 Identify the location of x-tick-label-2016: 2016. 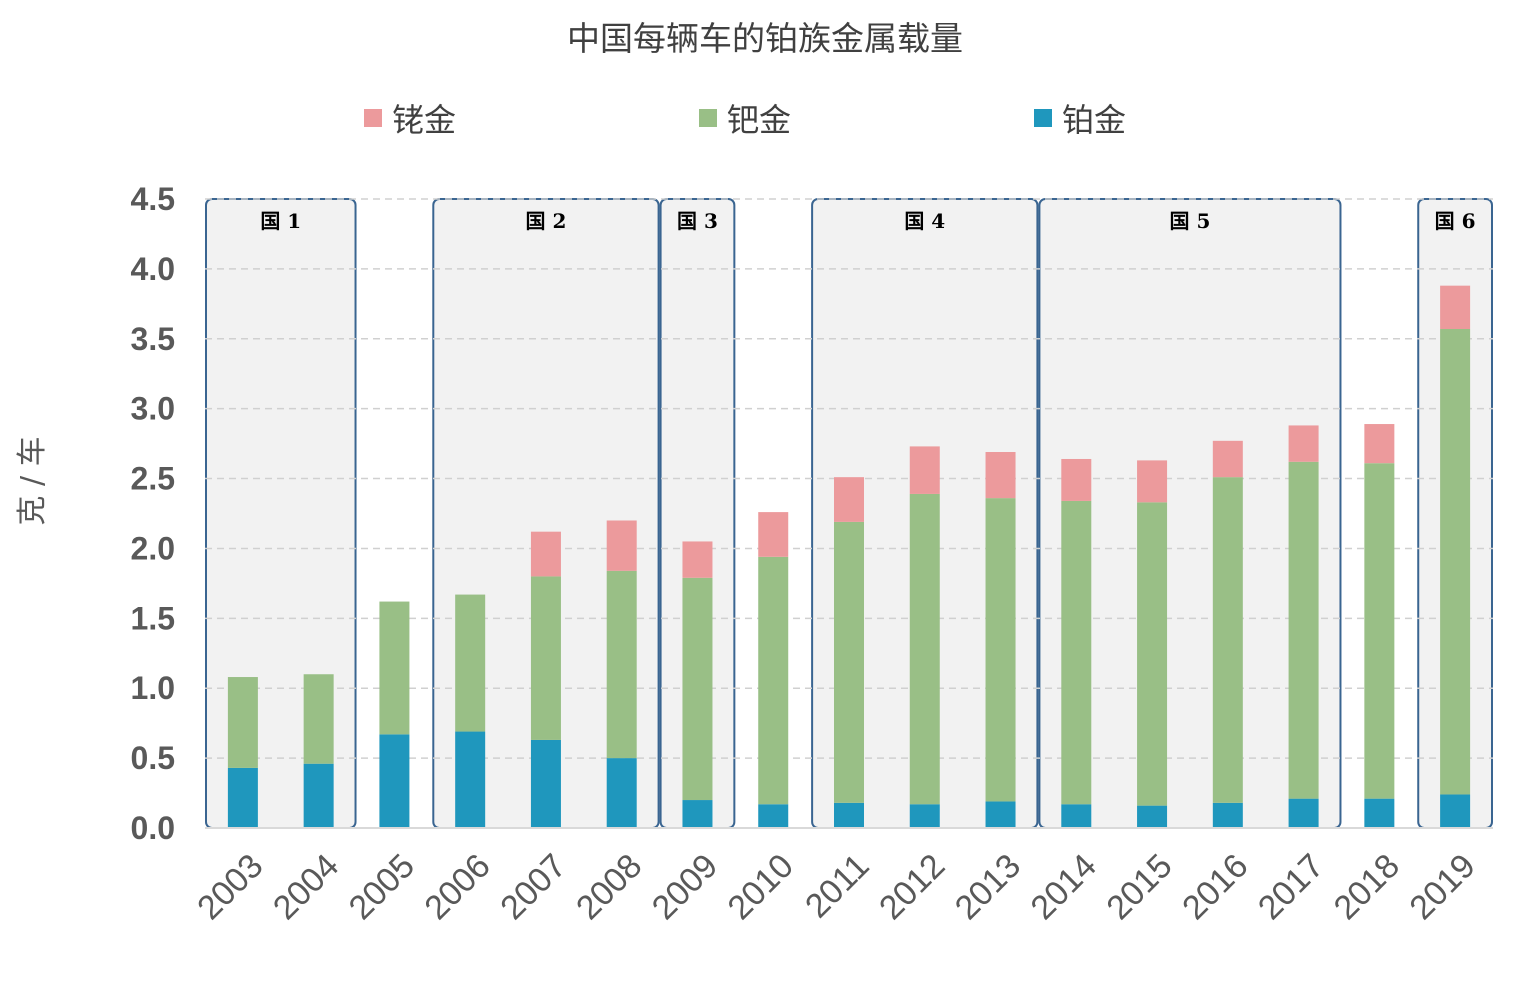
(1215, 887).